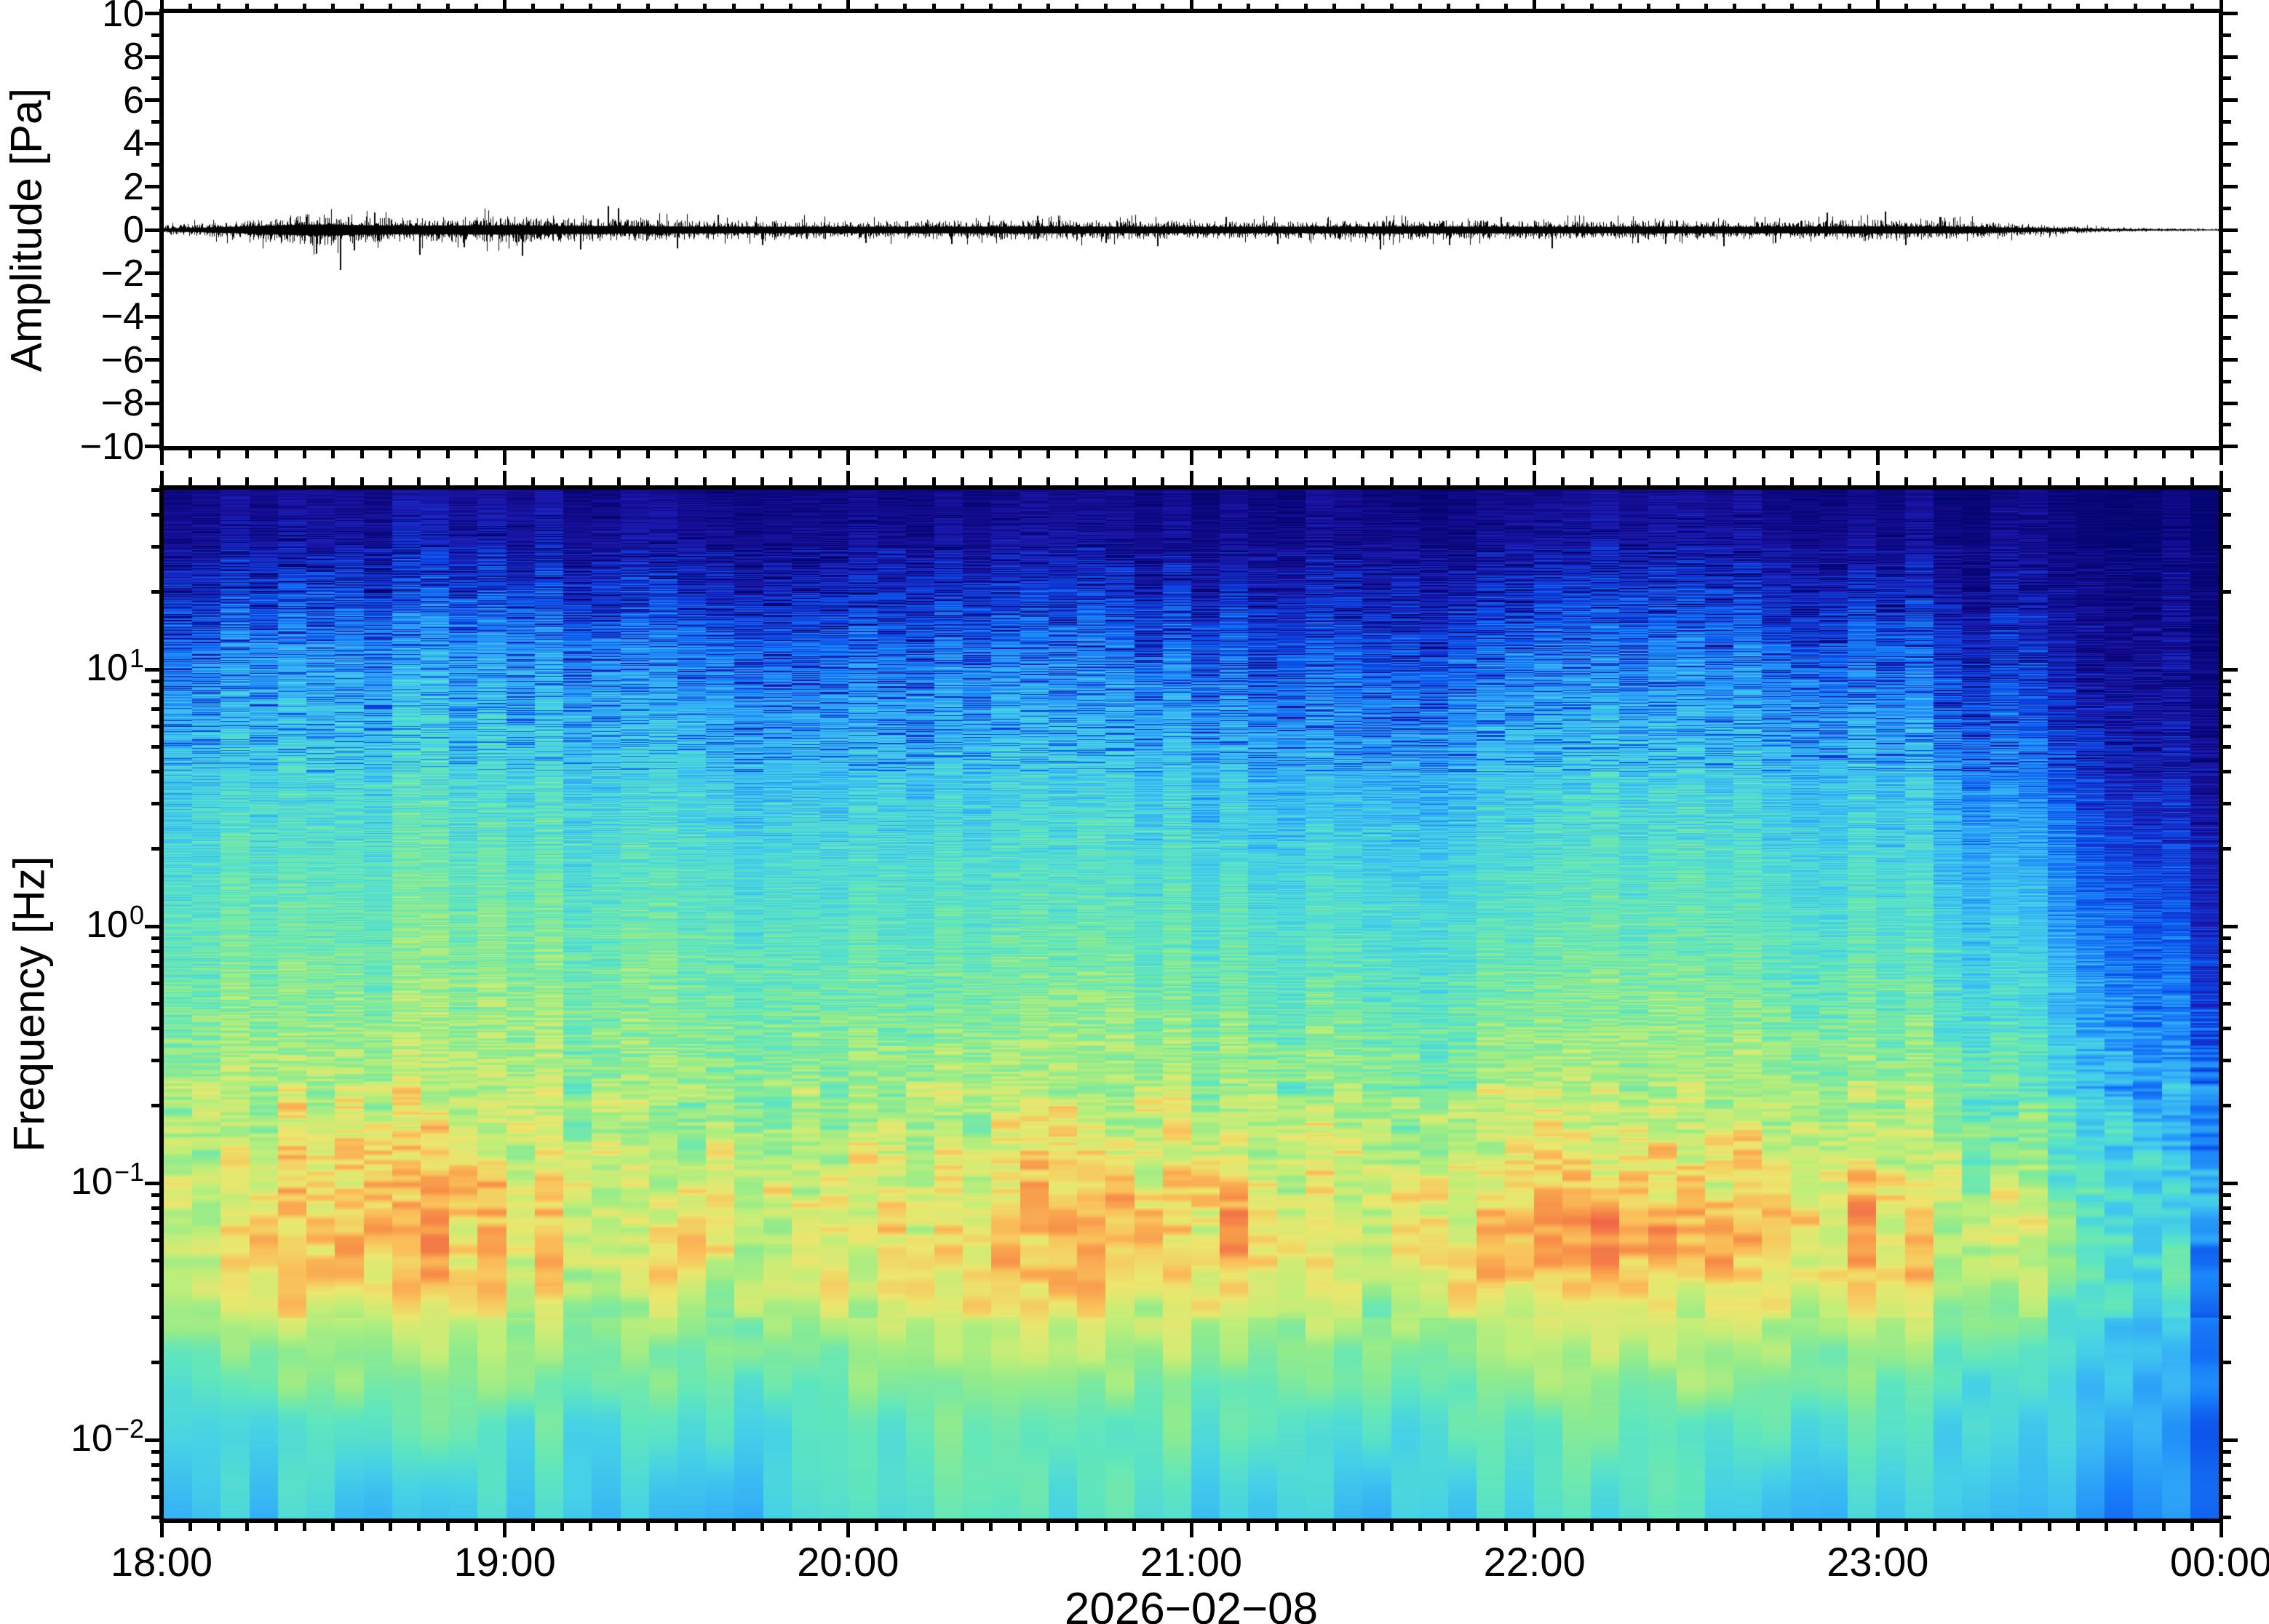  Describe the element at coordinates (1191, 1604) in the screenshot. I see `x-axis-date-label: 2026−02−08` at that location.